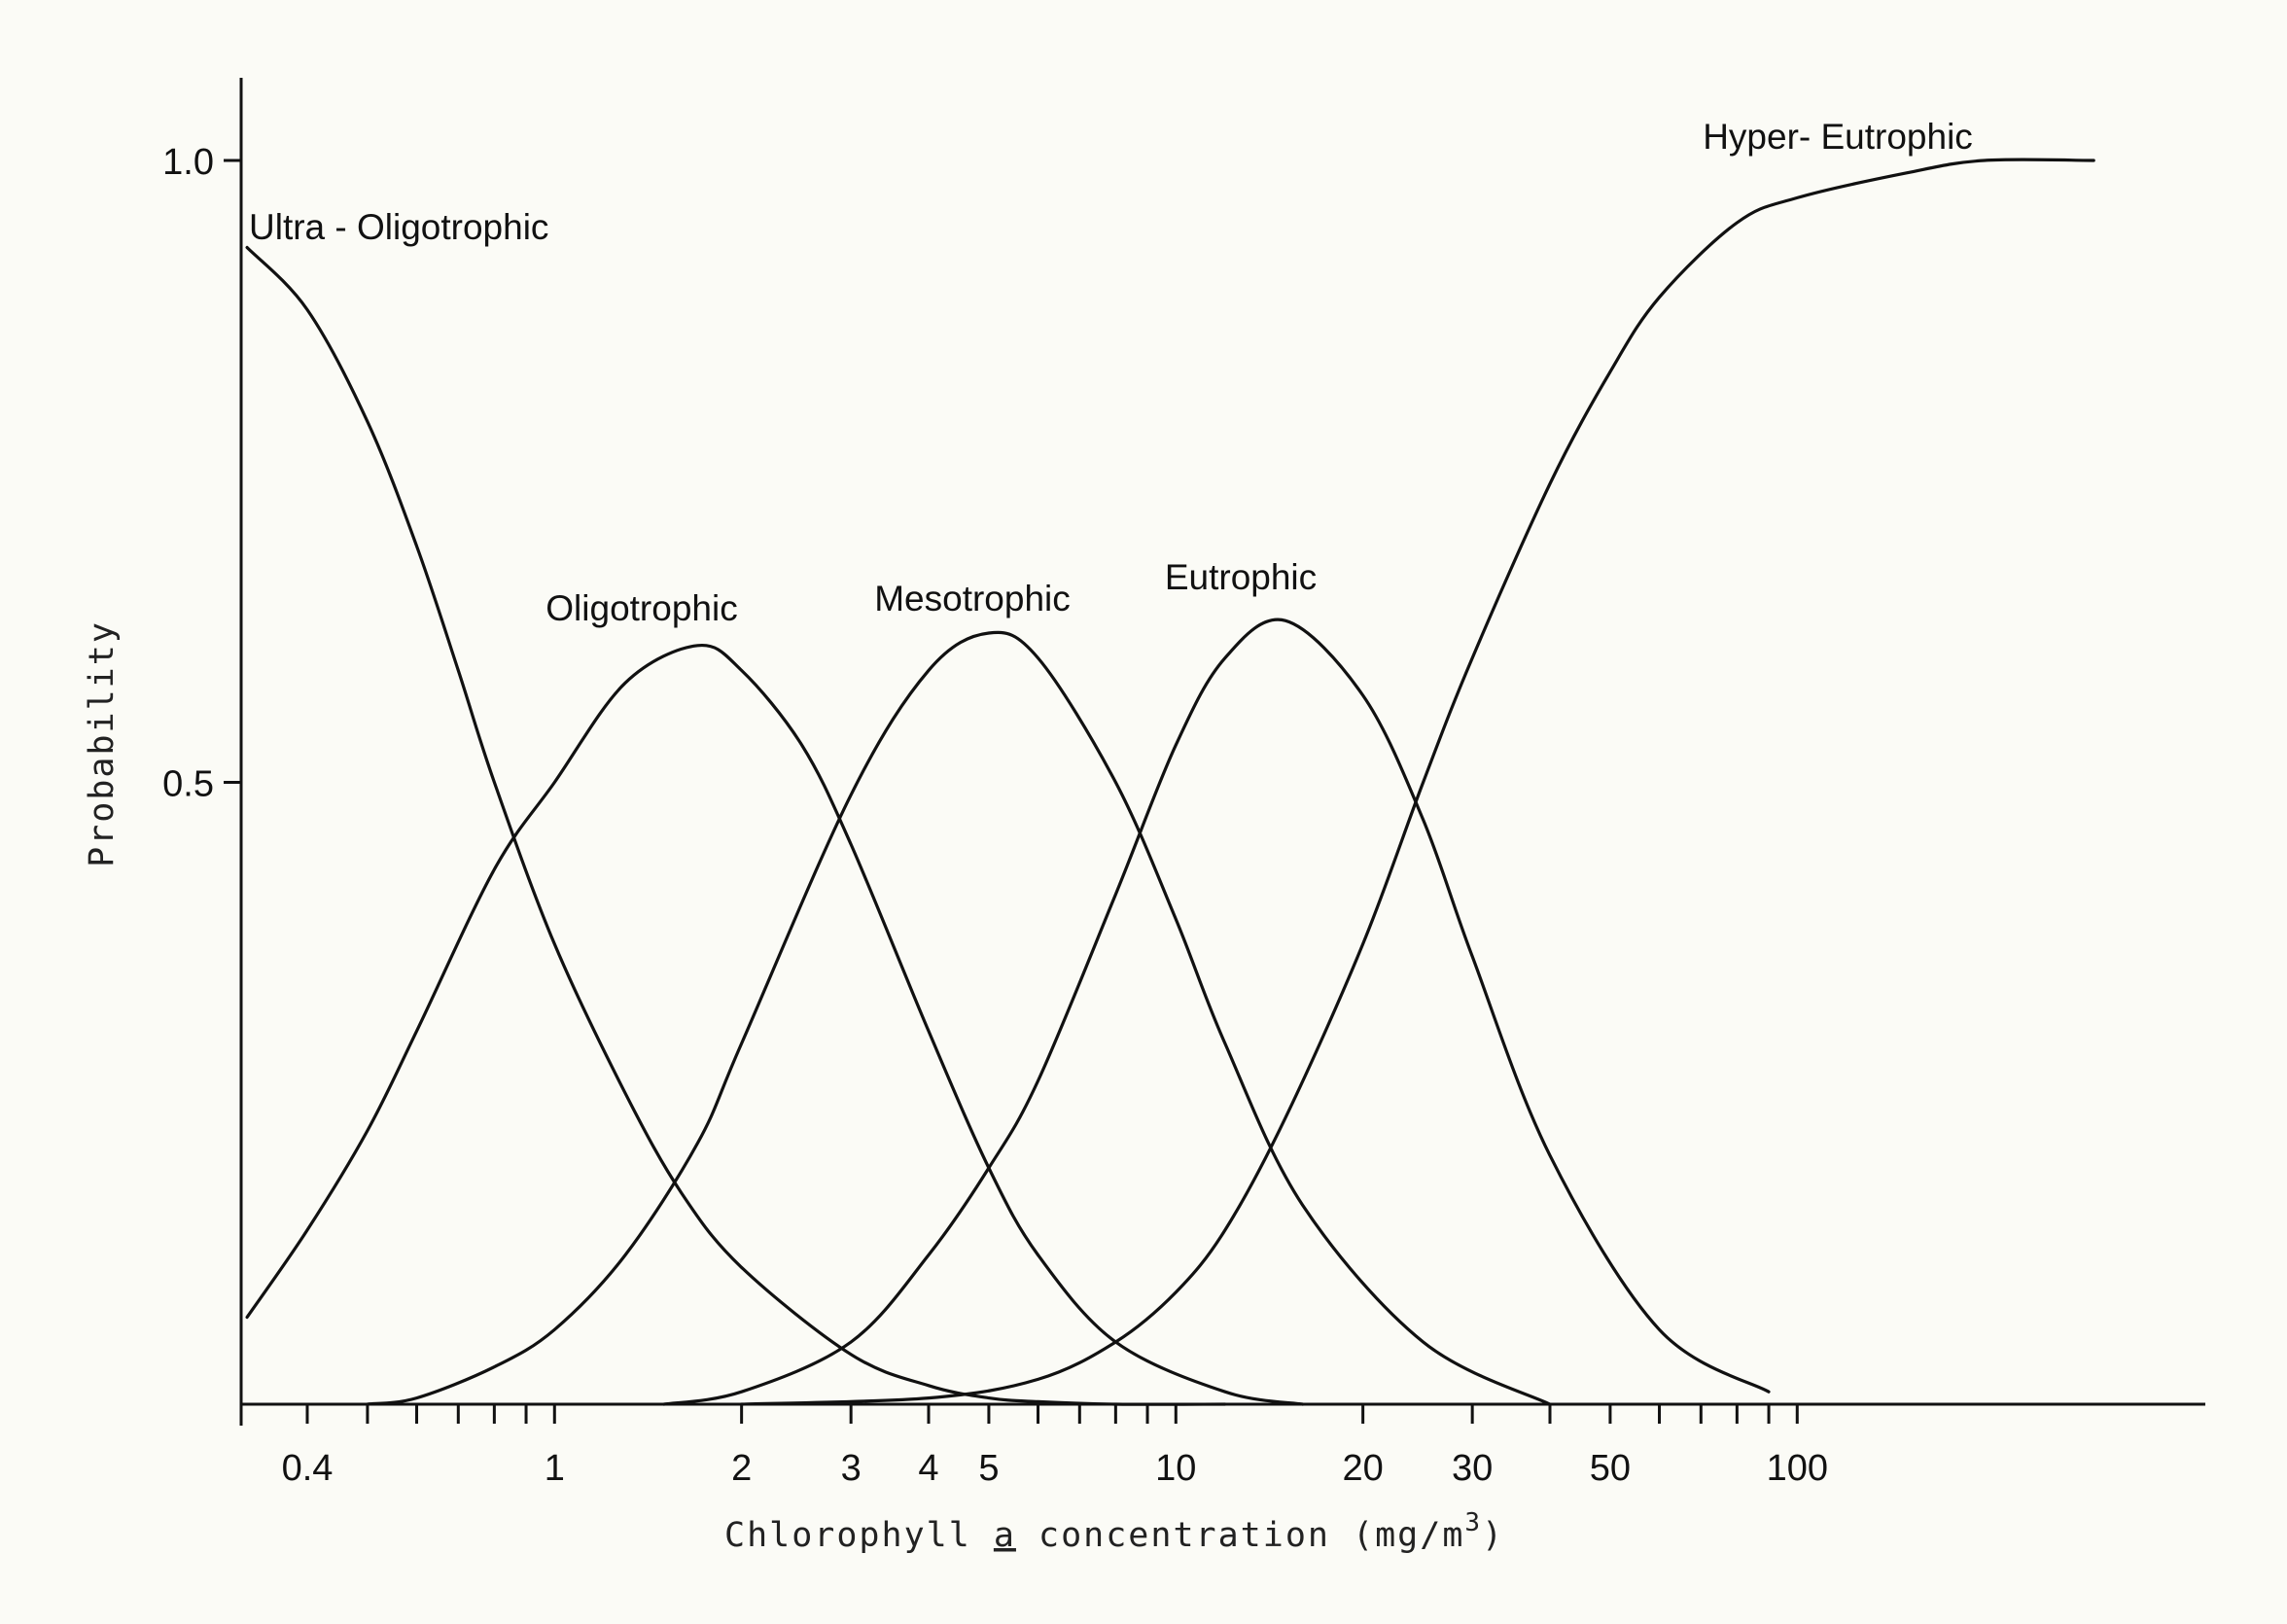 The image size is (2287, 1624). Describe the element at coordinates (555, 1468) in the screenshot. I see `x-tick-label: 1` at that location.